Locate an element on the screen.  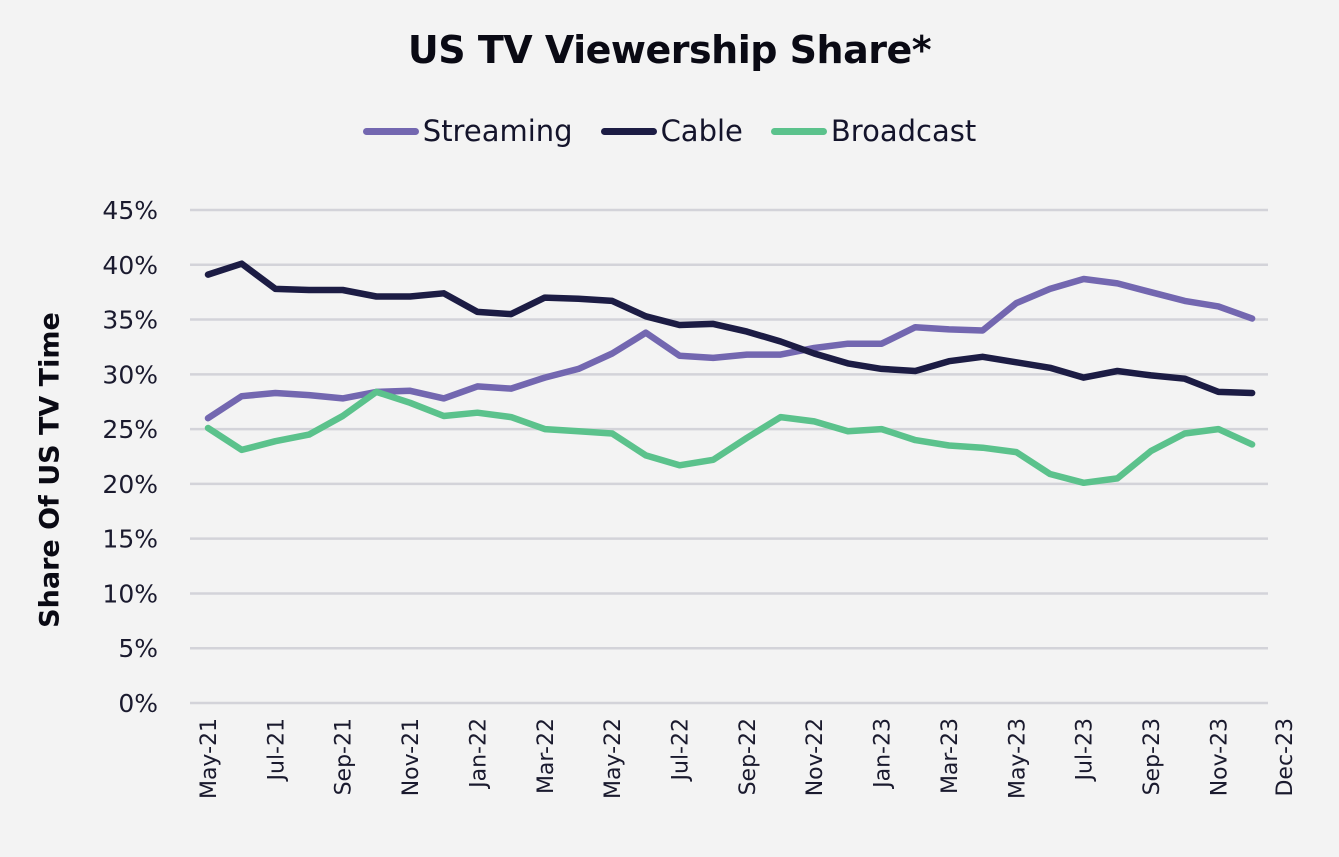
legend-swatch-cable is located at coordinates (628, 131).